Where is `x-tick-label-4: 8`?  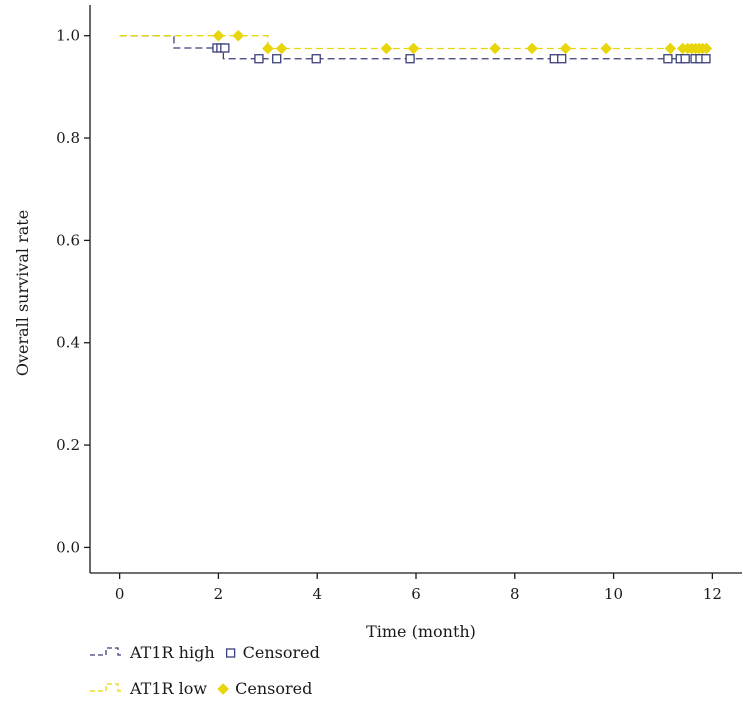
x-tick-label-4: 8 is located at coordinates (515, 594).